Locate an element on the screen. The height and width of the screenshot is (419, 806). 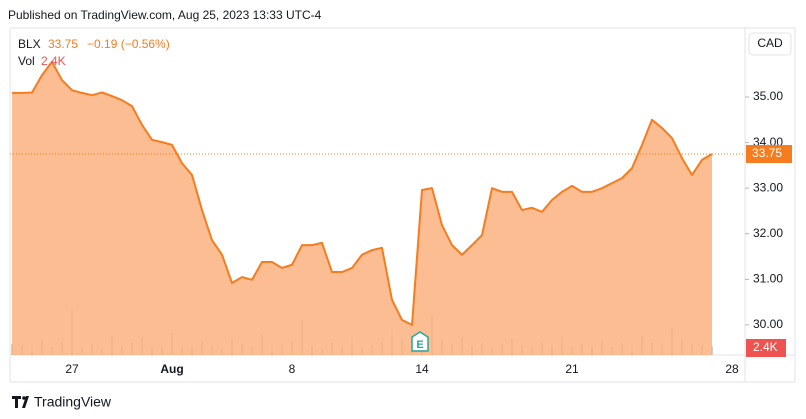
symbol: BLX is located at coordinates (29, 44).